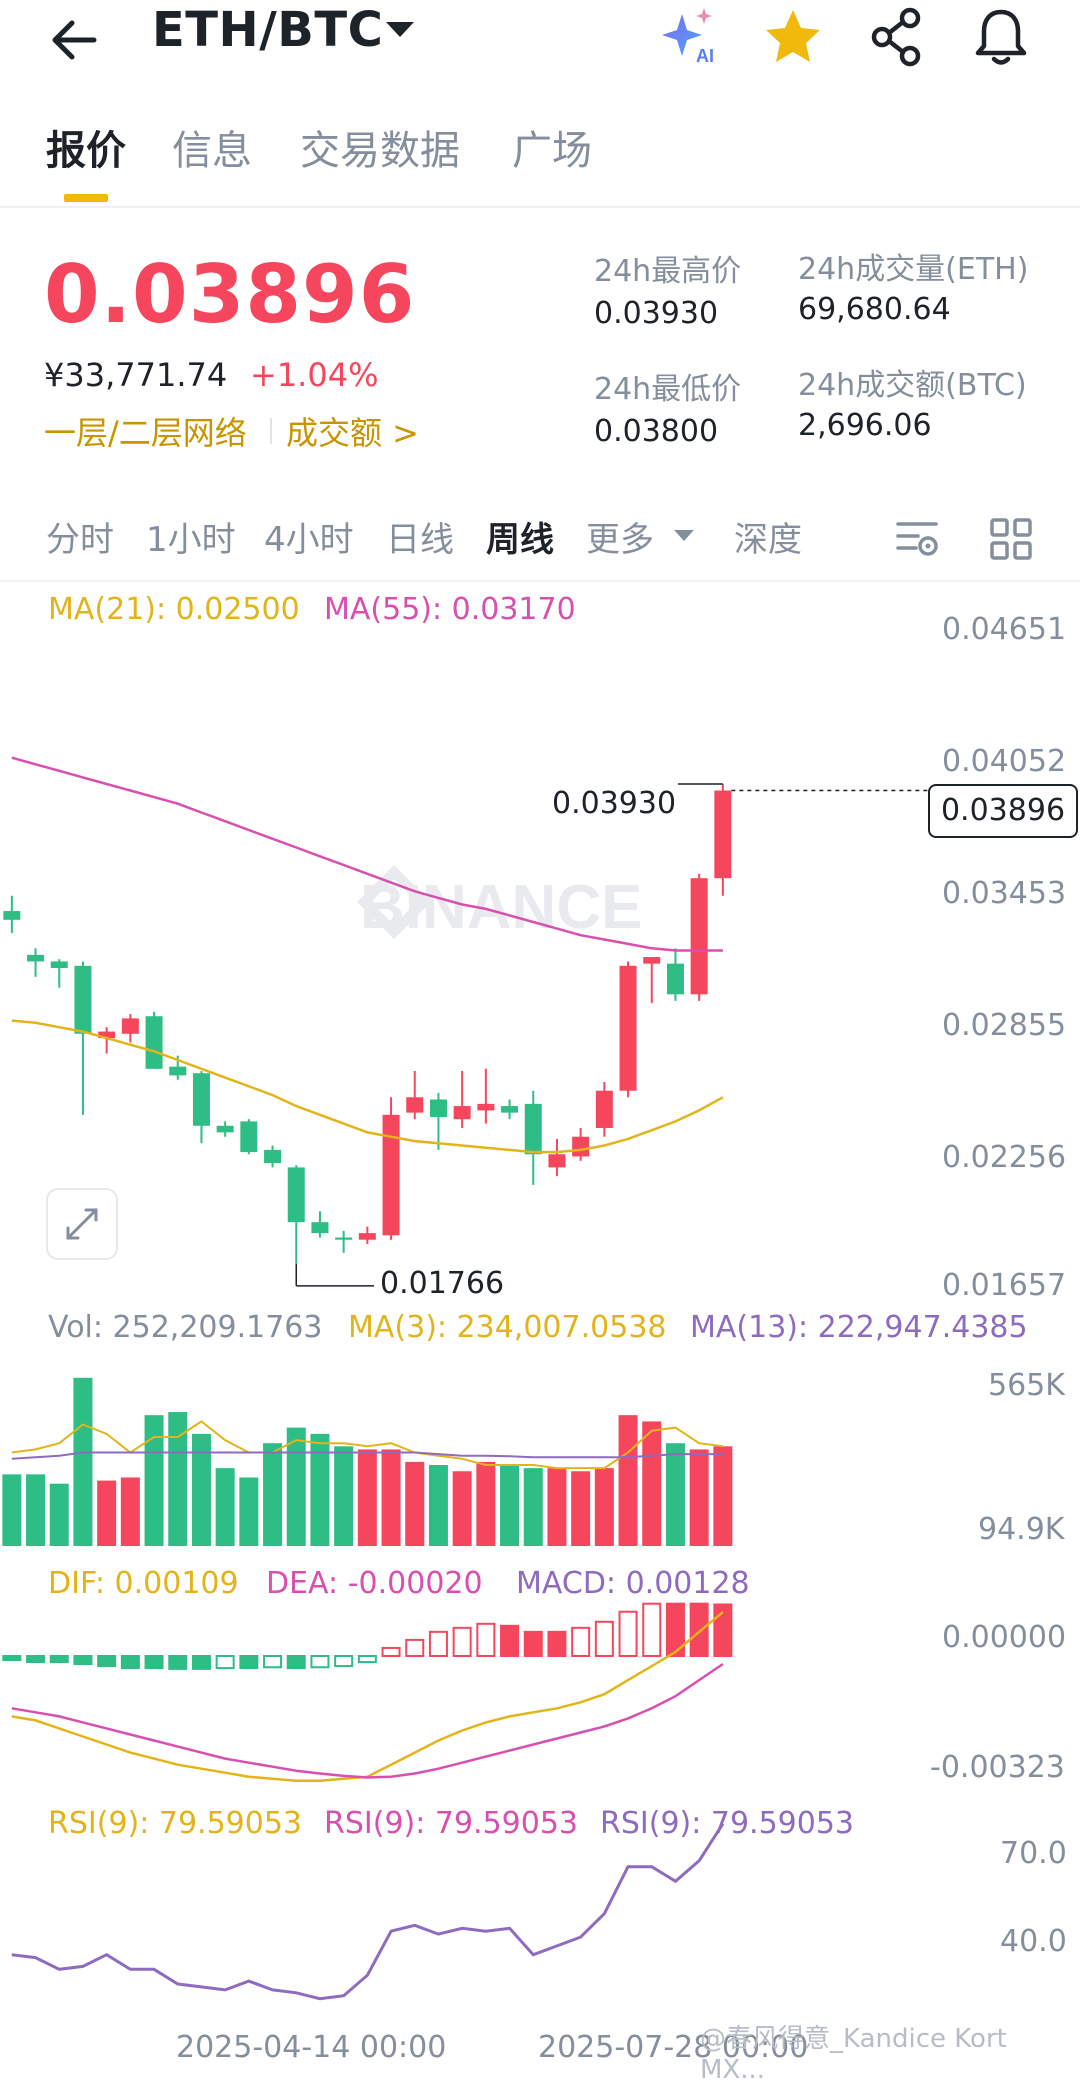  Describe the element at coordinates (1004, 761) in the screenshot. I see `price-axis-label: 0.04052` at that location.